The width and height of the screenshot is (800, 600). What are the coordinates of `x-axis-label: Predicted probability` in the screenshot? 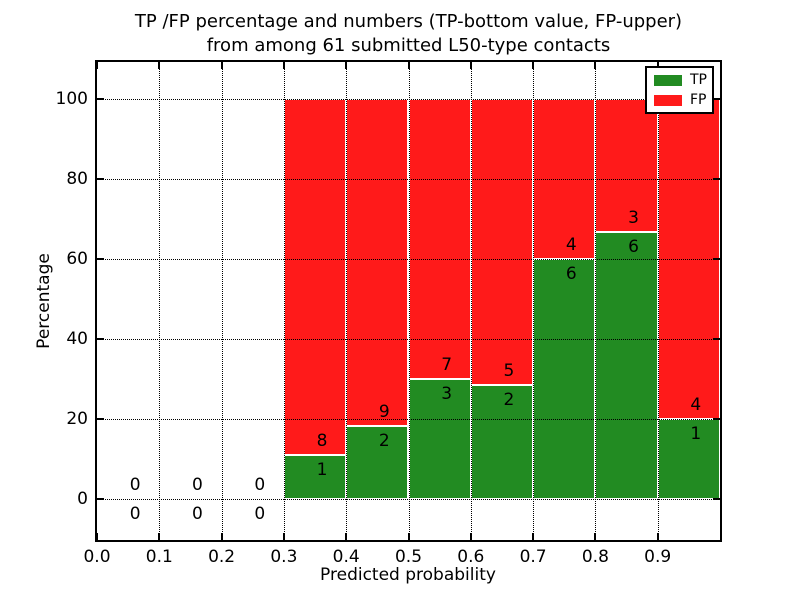 It's located at (408, 575).